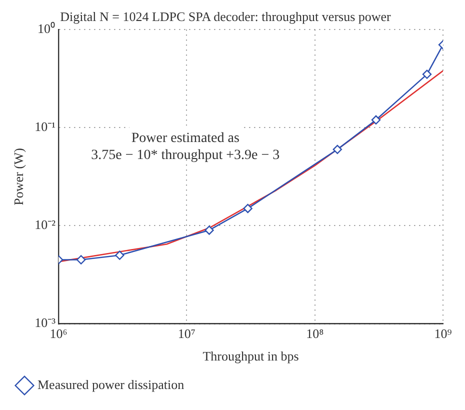 Image resolution: width=465 pixels, height=410 pixels. Describe the element at coordinates (187, 334) in the screenshot. I see `x-tick-label: 10⁷` at that location.